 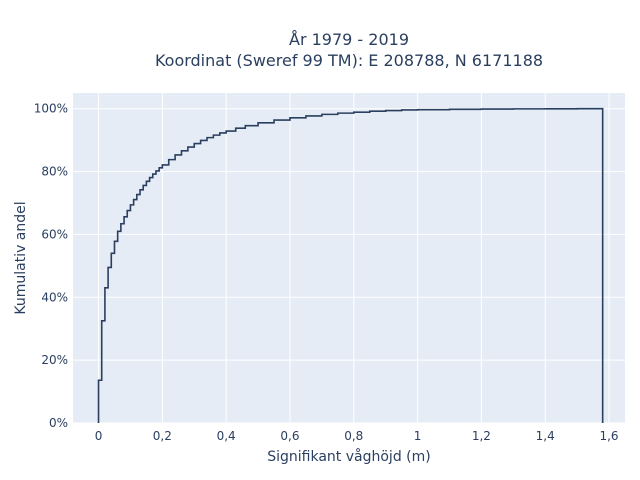 What do you see at coordinates (58, 423) in the screenshot?
I see `y-tick-label: 0%` at bounding box center [58, 423].